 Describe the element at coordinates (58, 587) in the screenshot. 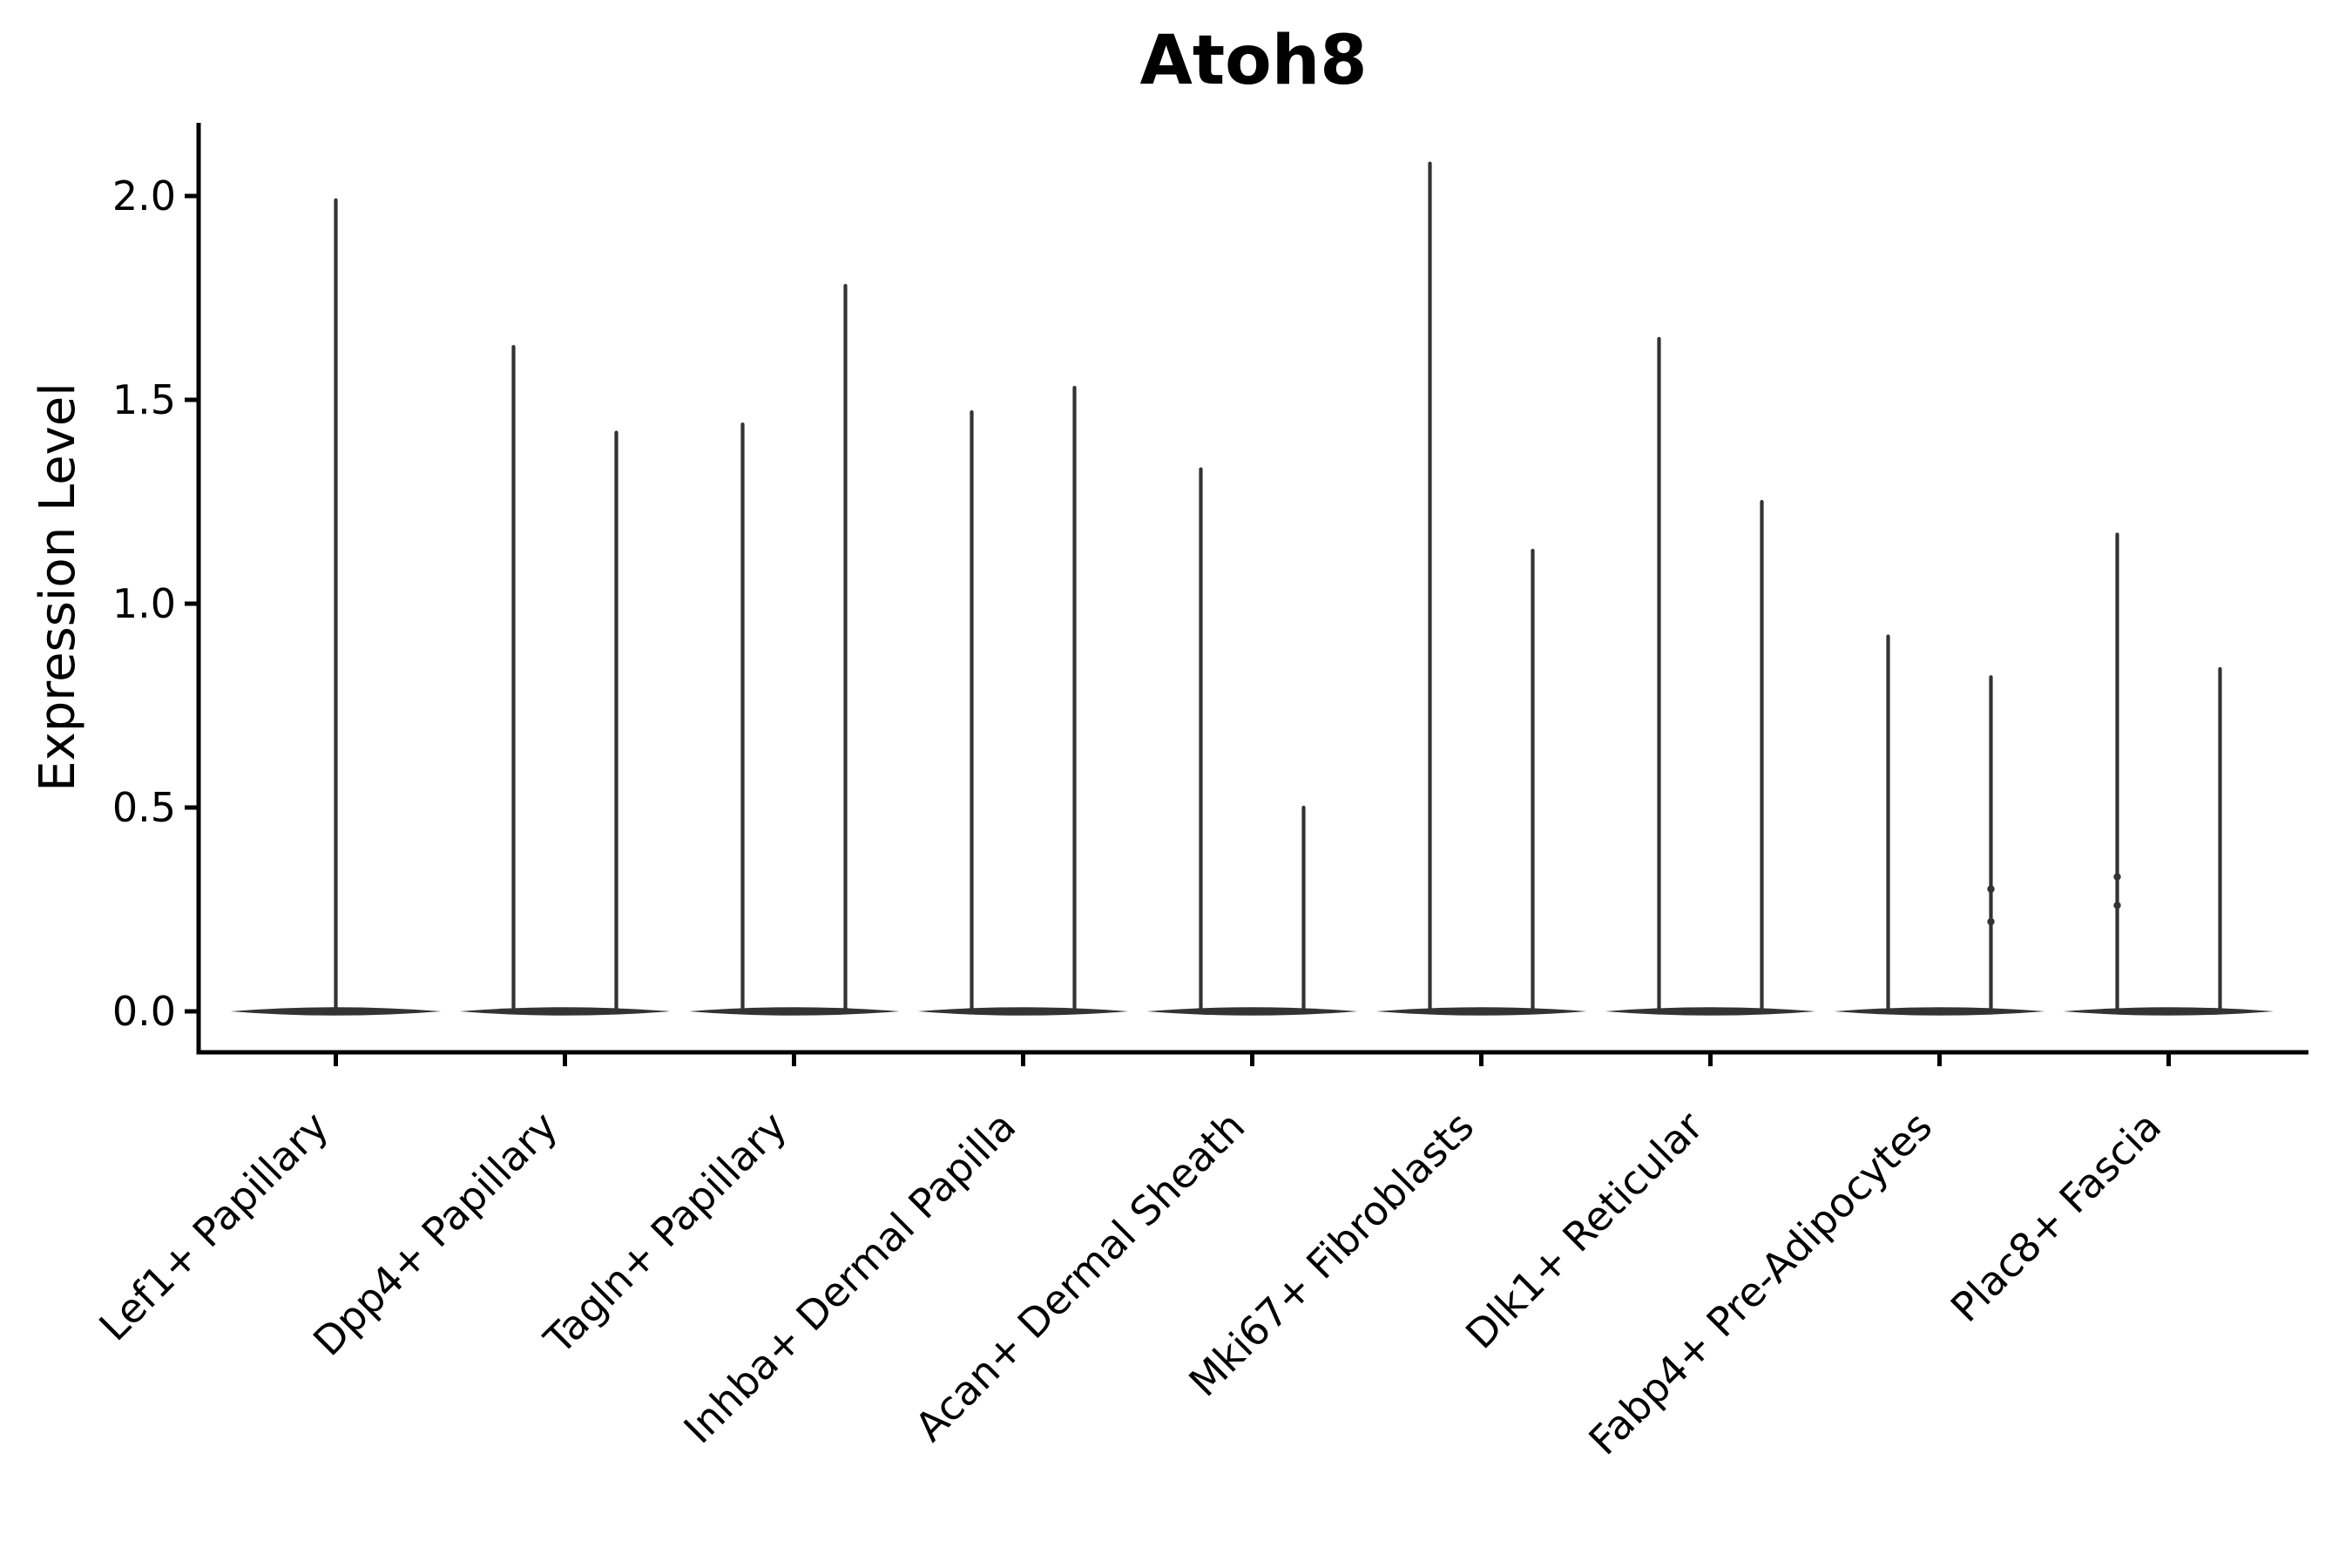

I see `y-axis-label: Expression Level` at that location.